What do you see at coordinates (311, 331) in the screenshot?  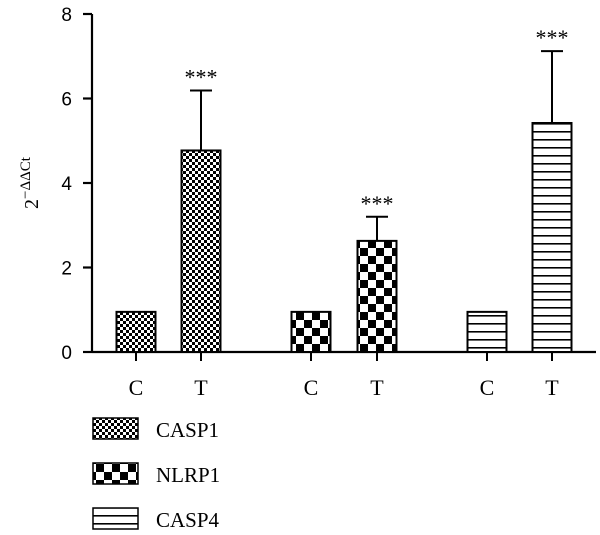 I see `bar-nlrp1-c` at bounding box center [311, 331].